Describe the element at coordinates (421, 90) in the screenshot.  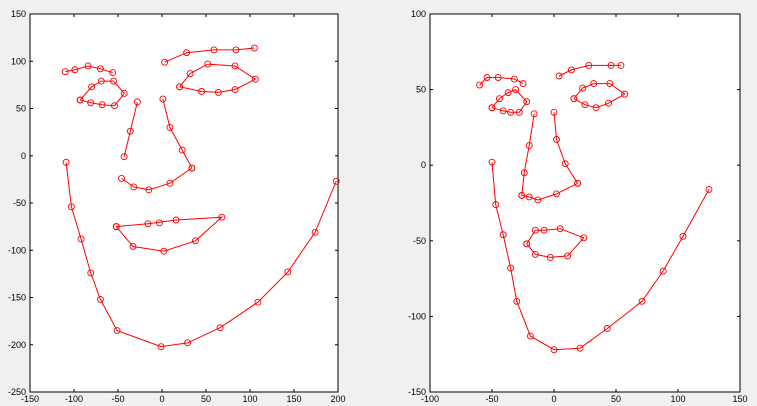
I see `y-tick-label: 50` at that location.